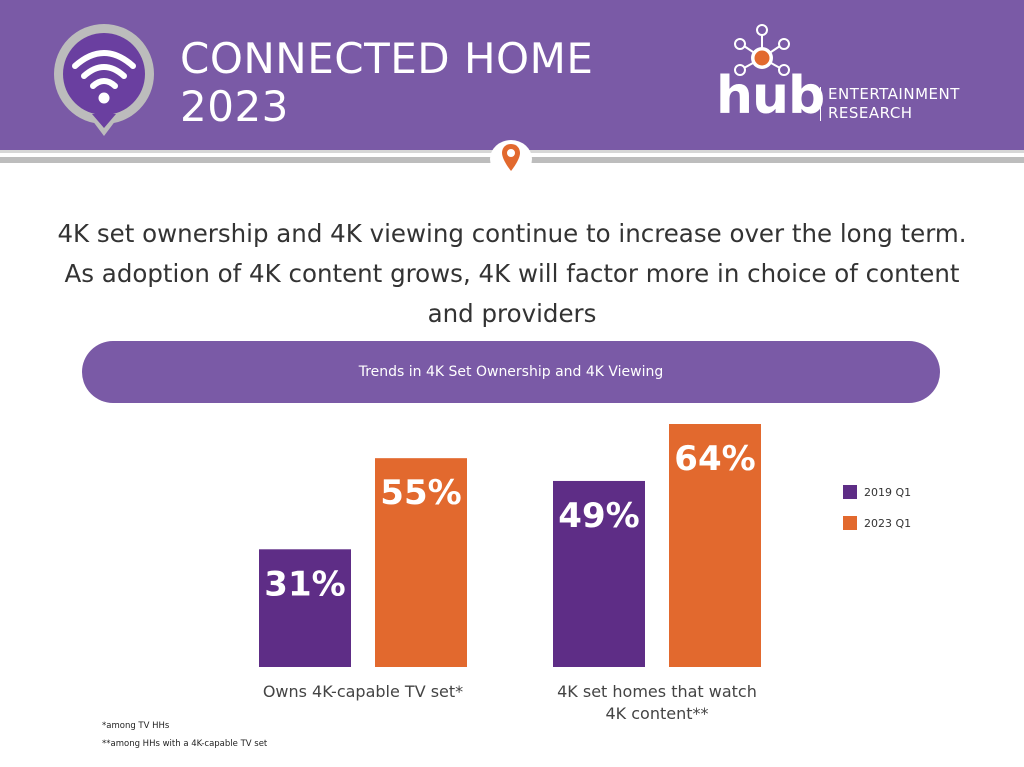 The width and height of the screenshot is (1024, 767). Describe the element at coordinates (887, 492) in the screenshot. I see `legend-label: 2019 Q1` at that location.